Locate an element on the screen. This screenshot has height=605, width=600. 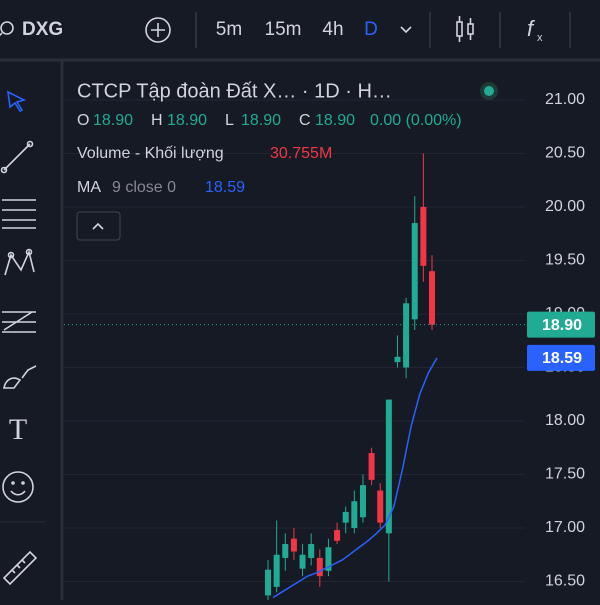
text-tool: T is located at coordinates (18, 429).